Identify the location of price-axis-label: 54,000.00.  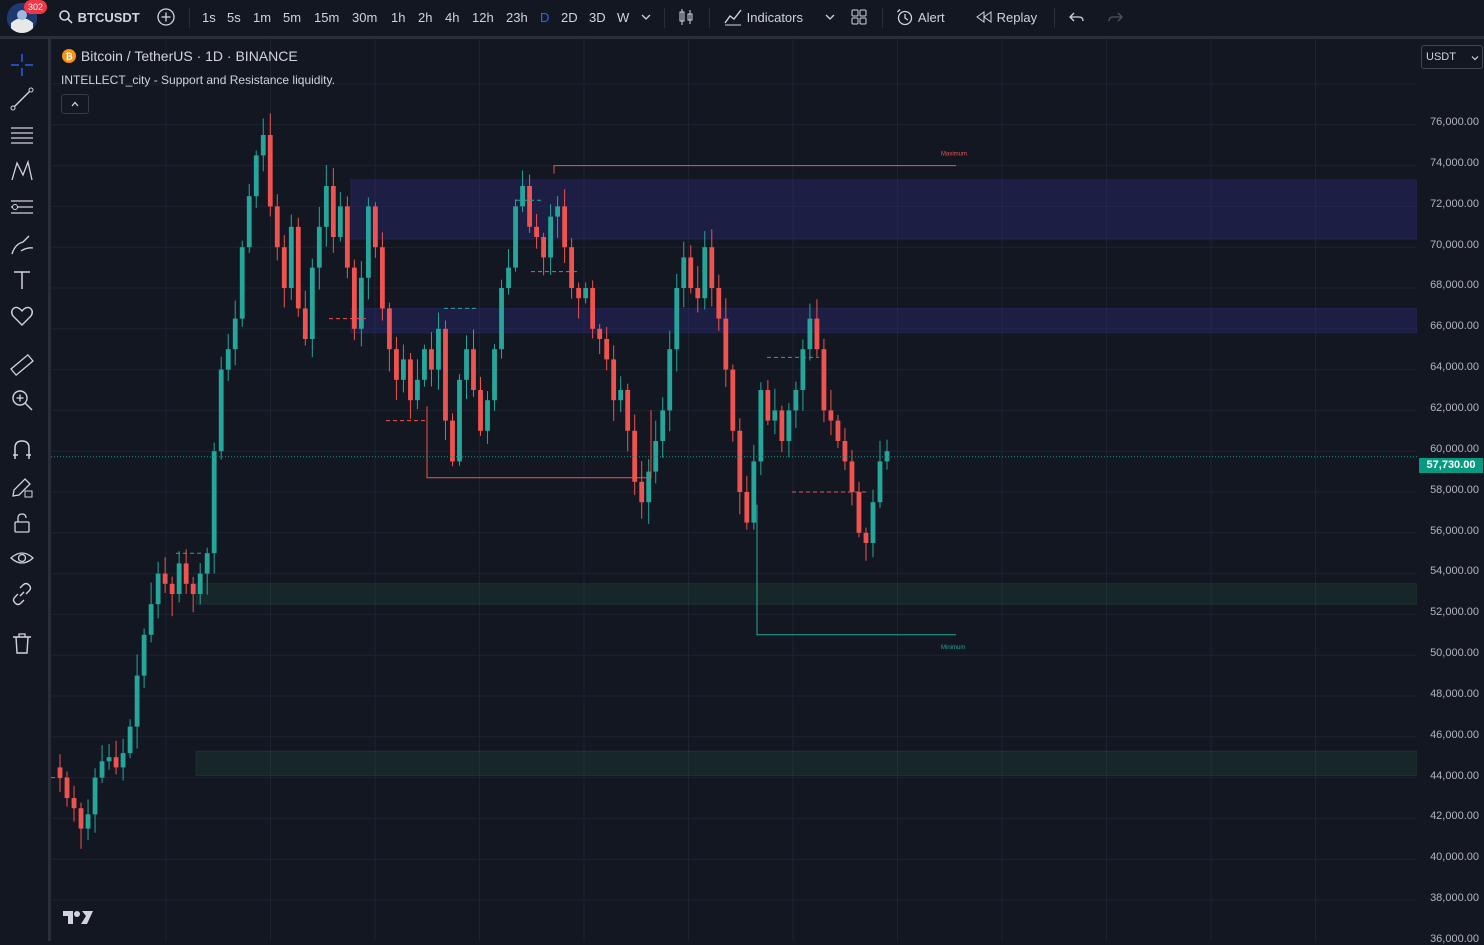
(1454, 571).